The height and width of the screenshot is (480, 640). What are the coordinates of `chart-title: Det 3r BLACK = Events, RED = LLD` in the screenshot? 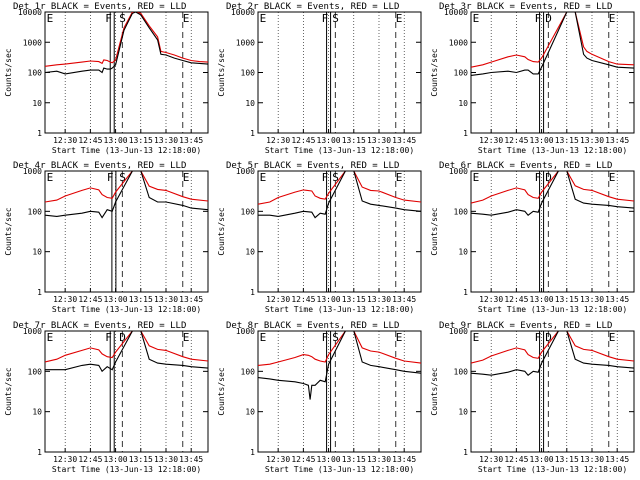 It's located at (525, 7).